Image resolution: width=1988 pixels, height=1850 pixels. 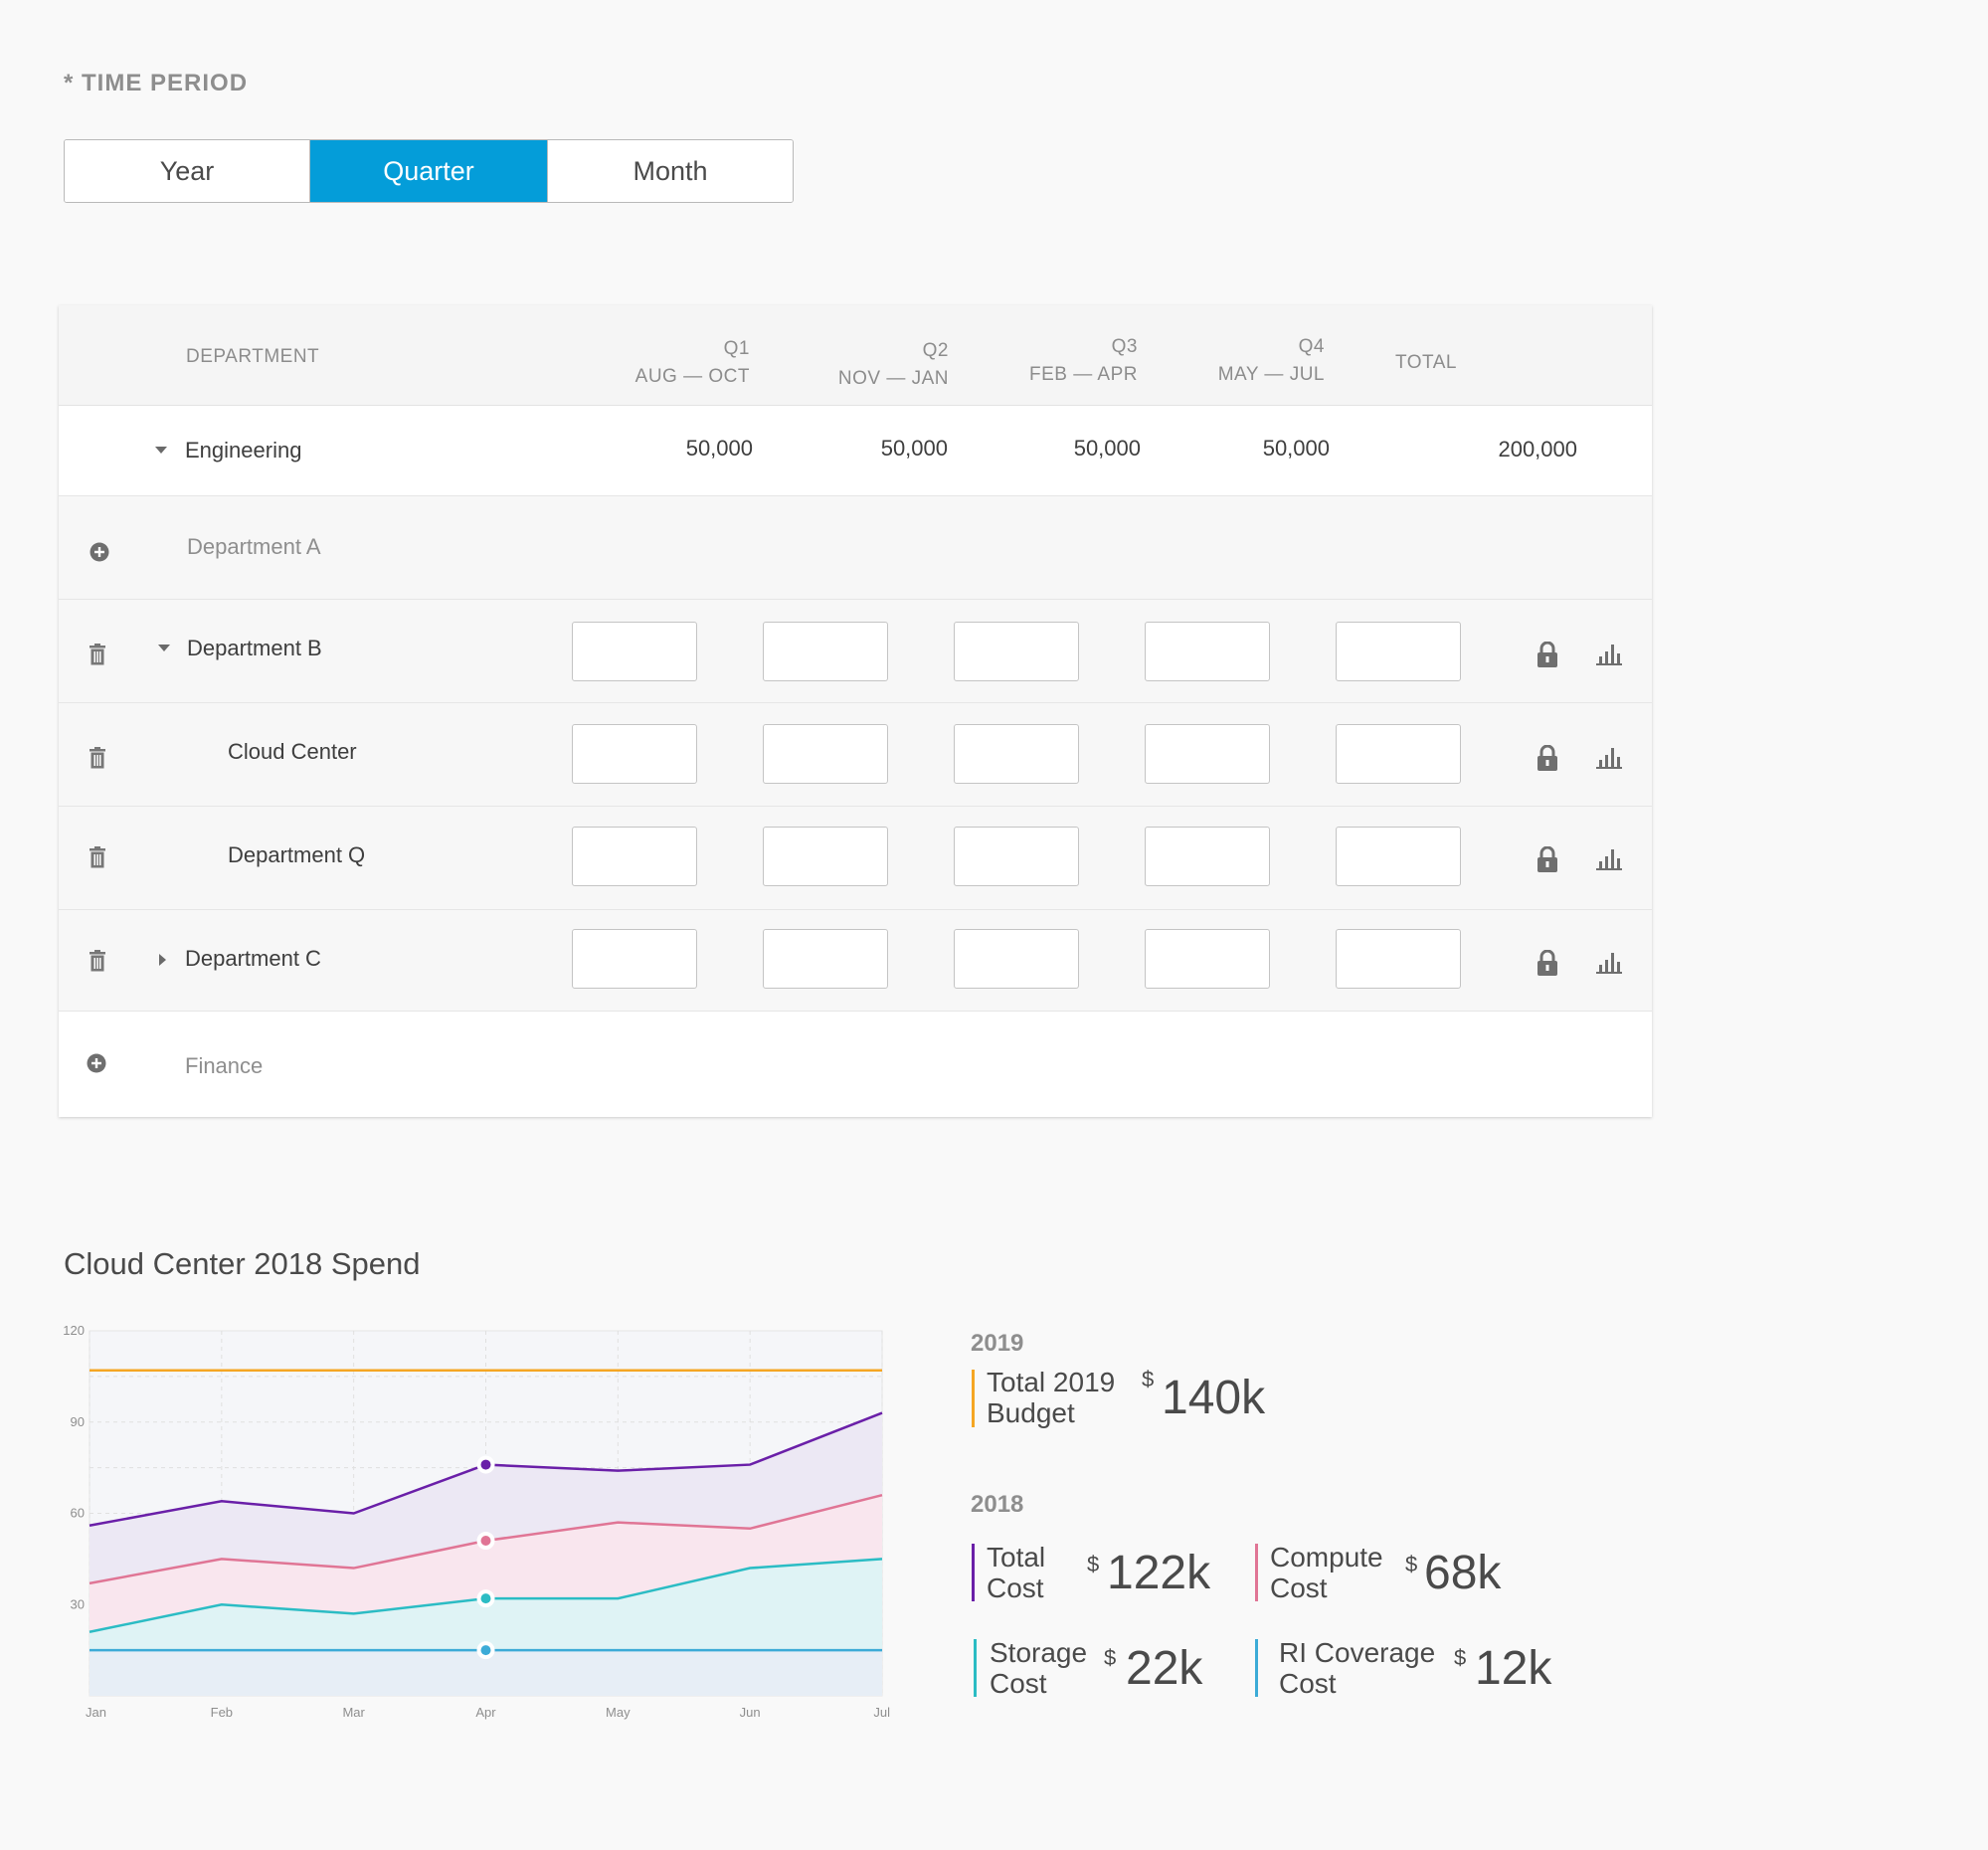 I want to click on total-value: 200,000, so click(x=1537, y=449).